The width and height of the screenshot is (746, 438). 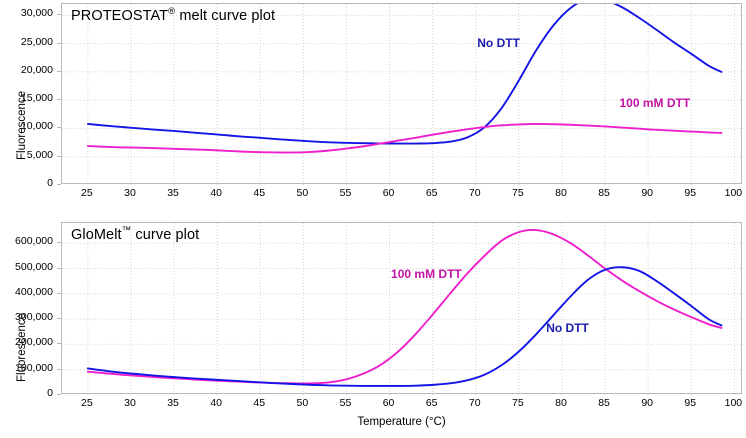 What do you see at coordinates (34, 367) in the screenshot?
I see `y-axis-tick-label: 100,000` at bounding box center [34, 367].